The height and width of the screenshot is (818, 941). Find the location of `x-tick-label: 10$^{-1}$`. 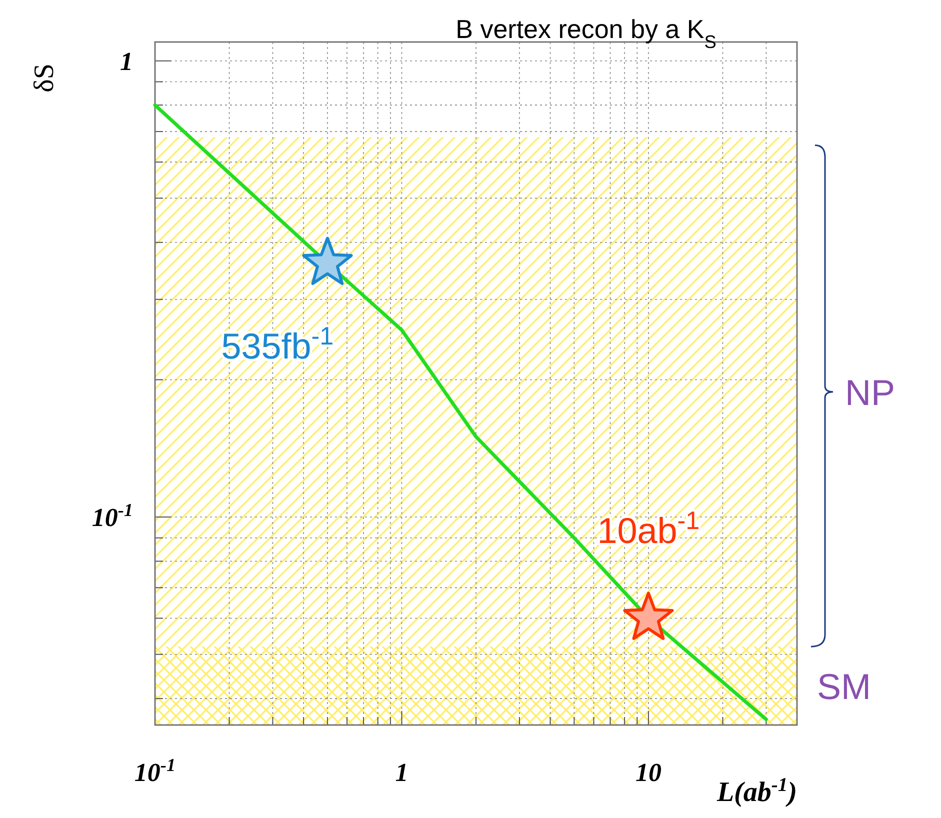

x-tick-label: 10$^{-1}$ is located at coordinates (155, 771).